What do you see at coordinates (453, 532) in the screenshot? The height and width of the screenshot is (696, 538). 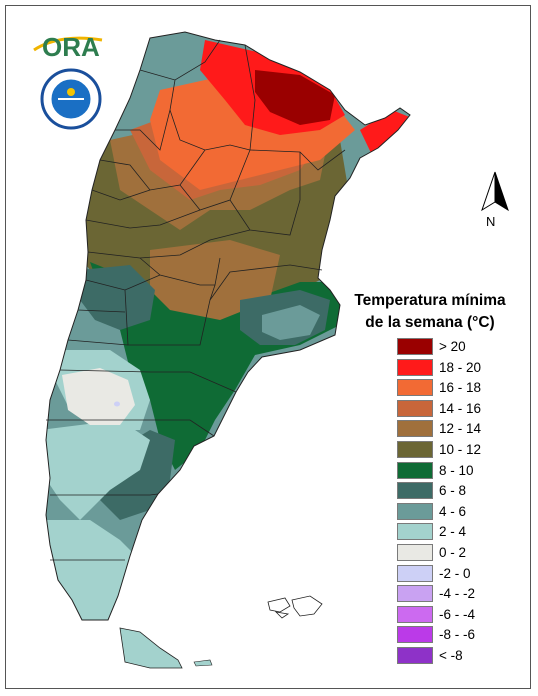 I see `legend-label: 2 - 4` at bounding box center [453, 532].